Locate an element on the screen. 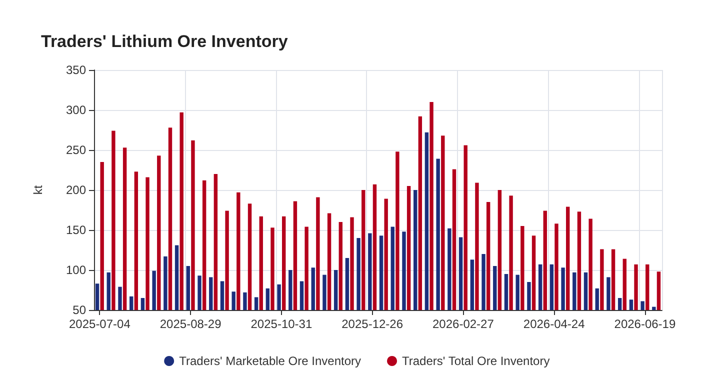 The width and height of the screenshot is (714, 388). y-tick-label: 100 is located at coordinates (76, 270).